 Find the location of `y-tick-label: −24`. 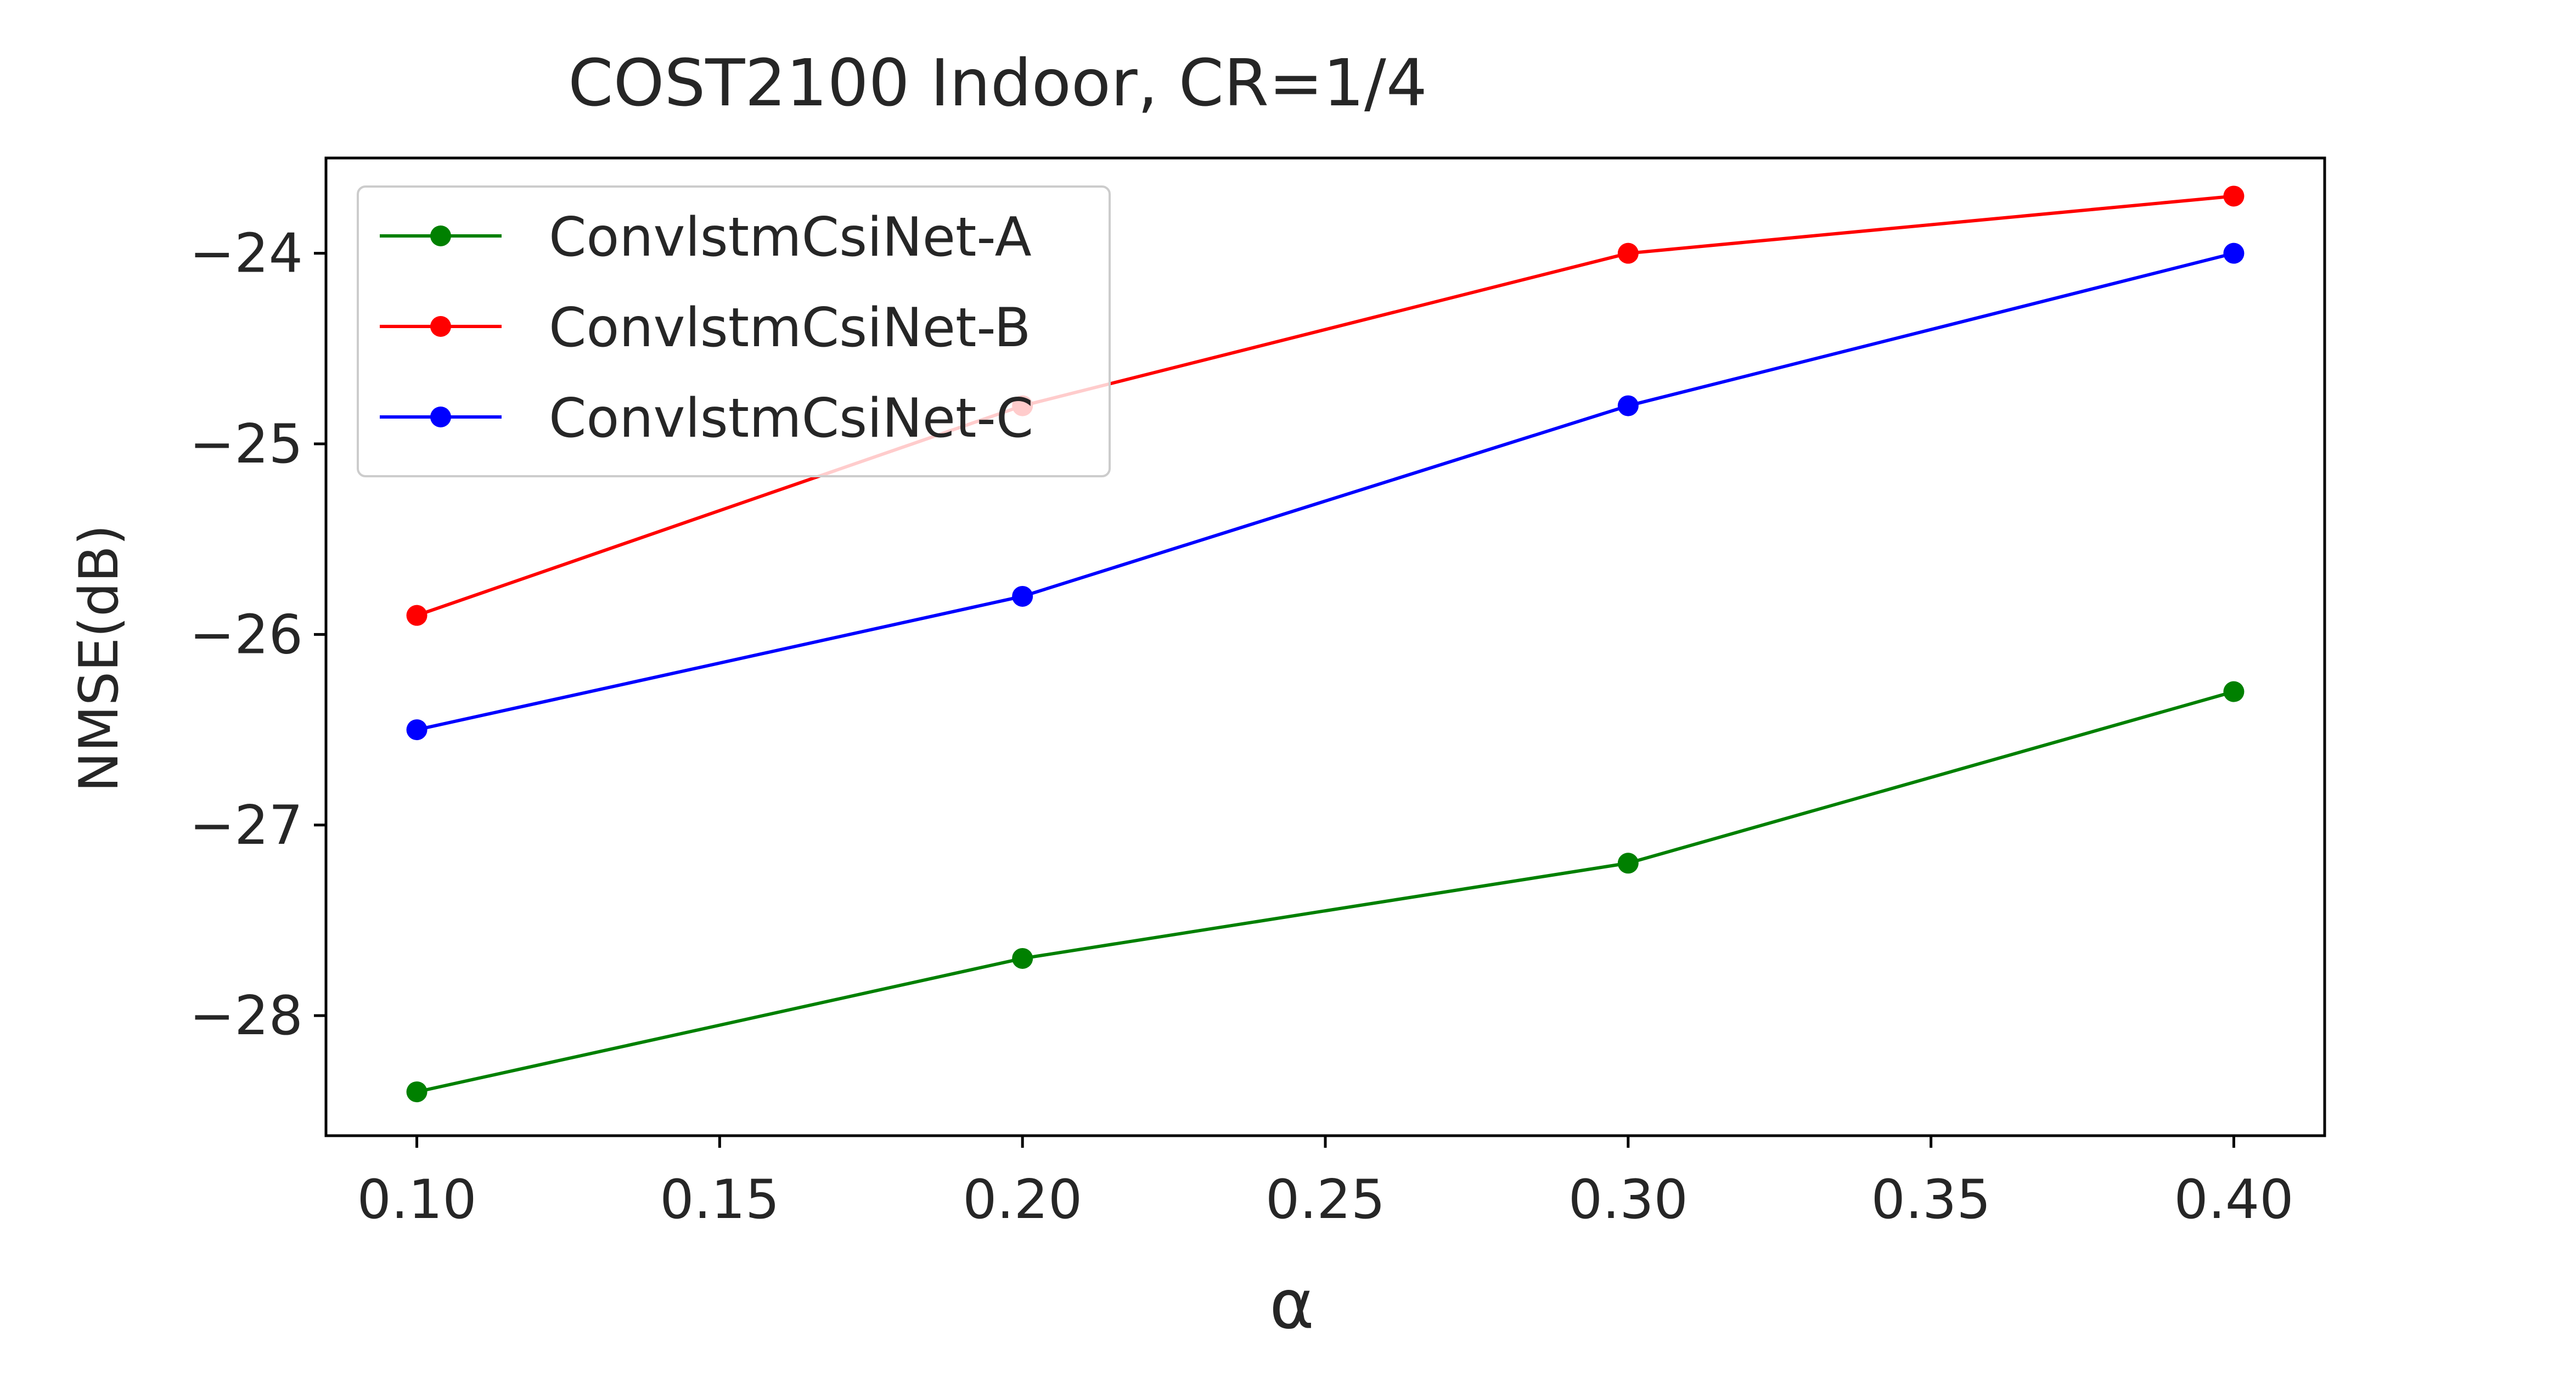

y-tick-label: −24 is located at coordinates (246, 254).